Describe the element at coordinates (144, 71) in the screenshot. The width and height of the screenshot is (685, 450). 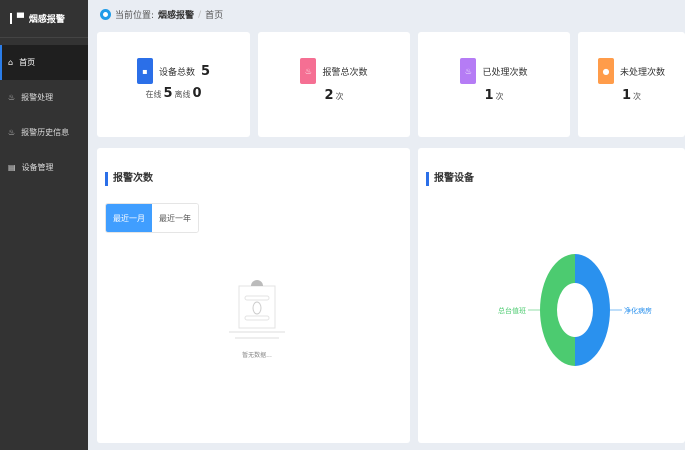
I see `device-icon: ▪` at that location.